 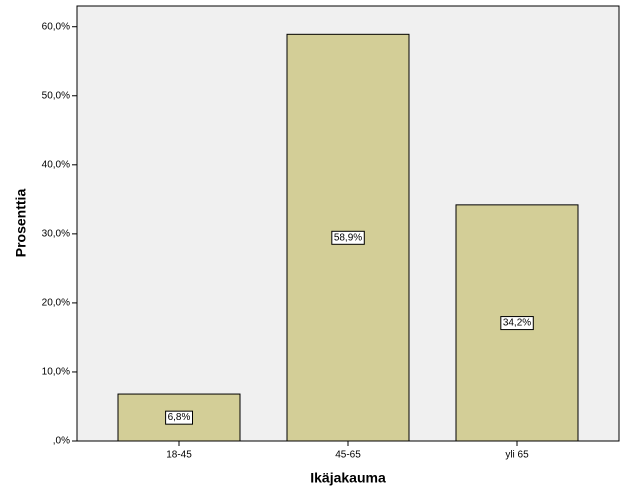 I want to click on y-axis-title: Prosenttia, so click(x=21, y=223).